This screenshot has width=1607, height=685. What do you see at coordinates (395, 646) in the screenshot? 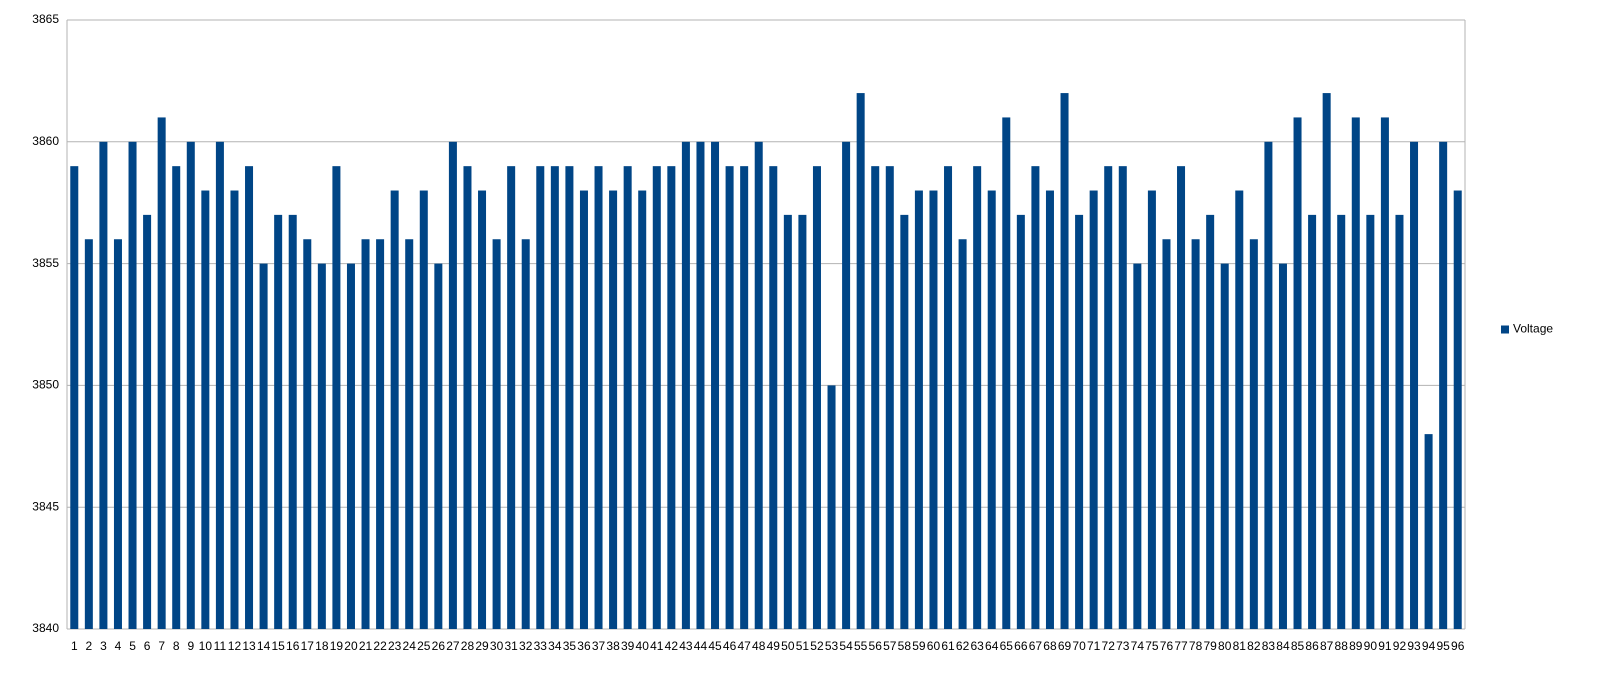
I see `x-tick-label: 23` at bounding box center [395, 646].